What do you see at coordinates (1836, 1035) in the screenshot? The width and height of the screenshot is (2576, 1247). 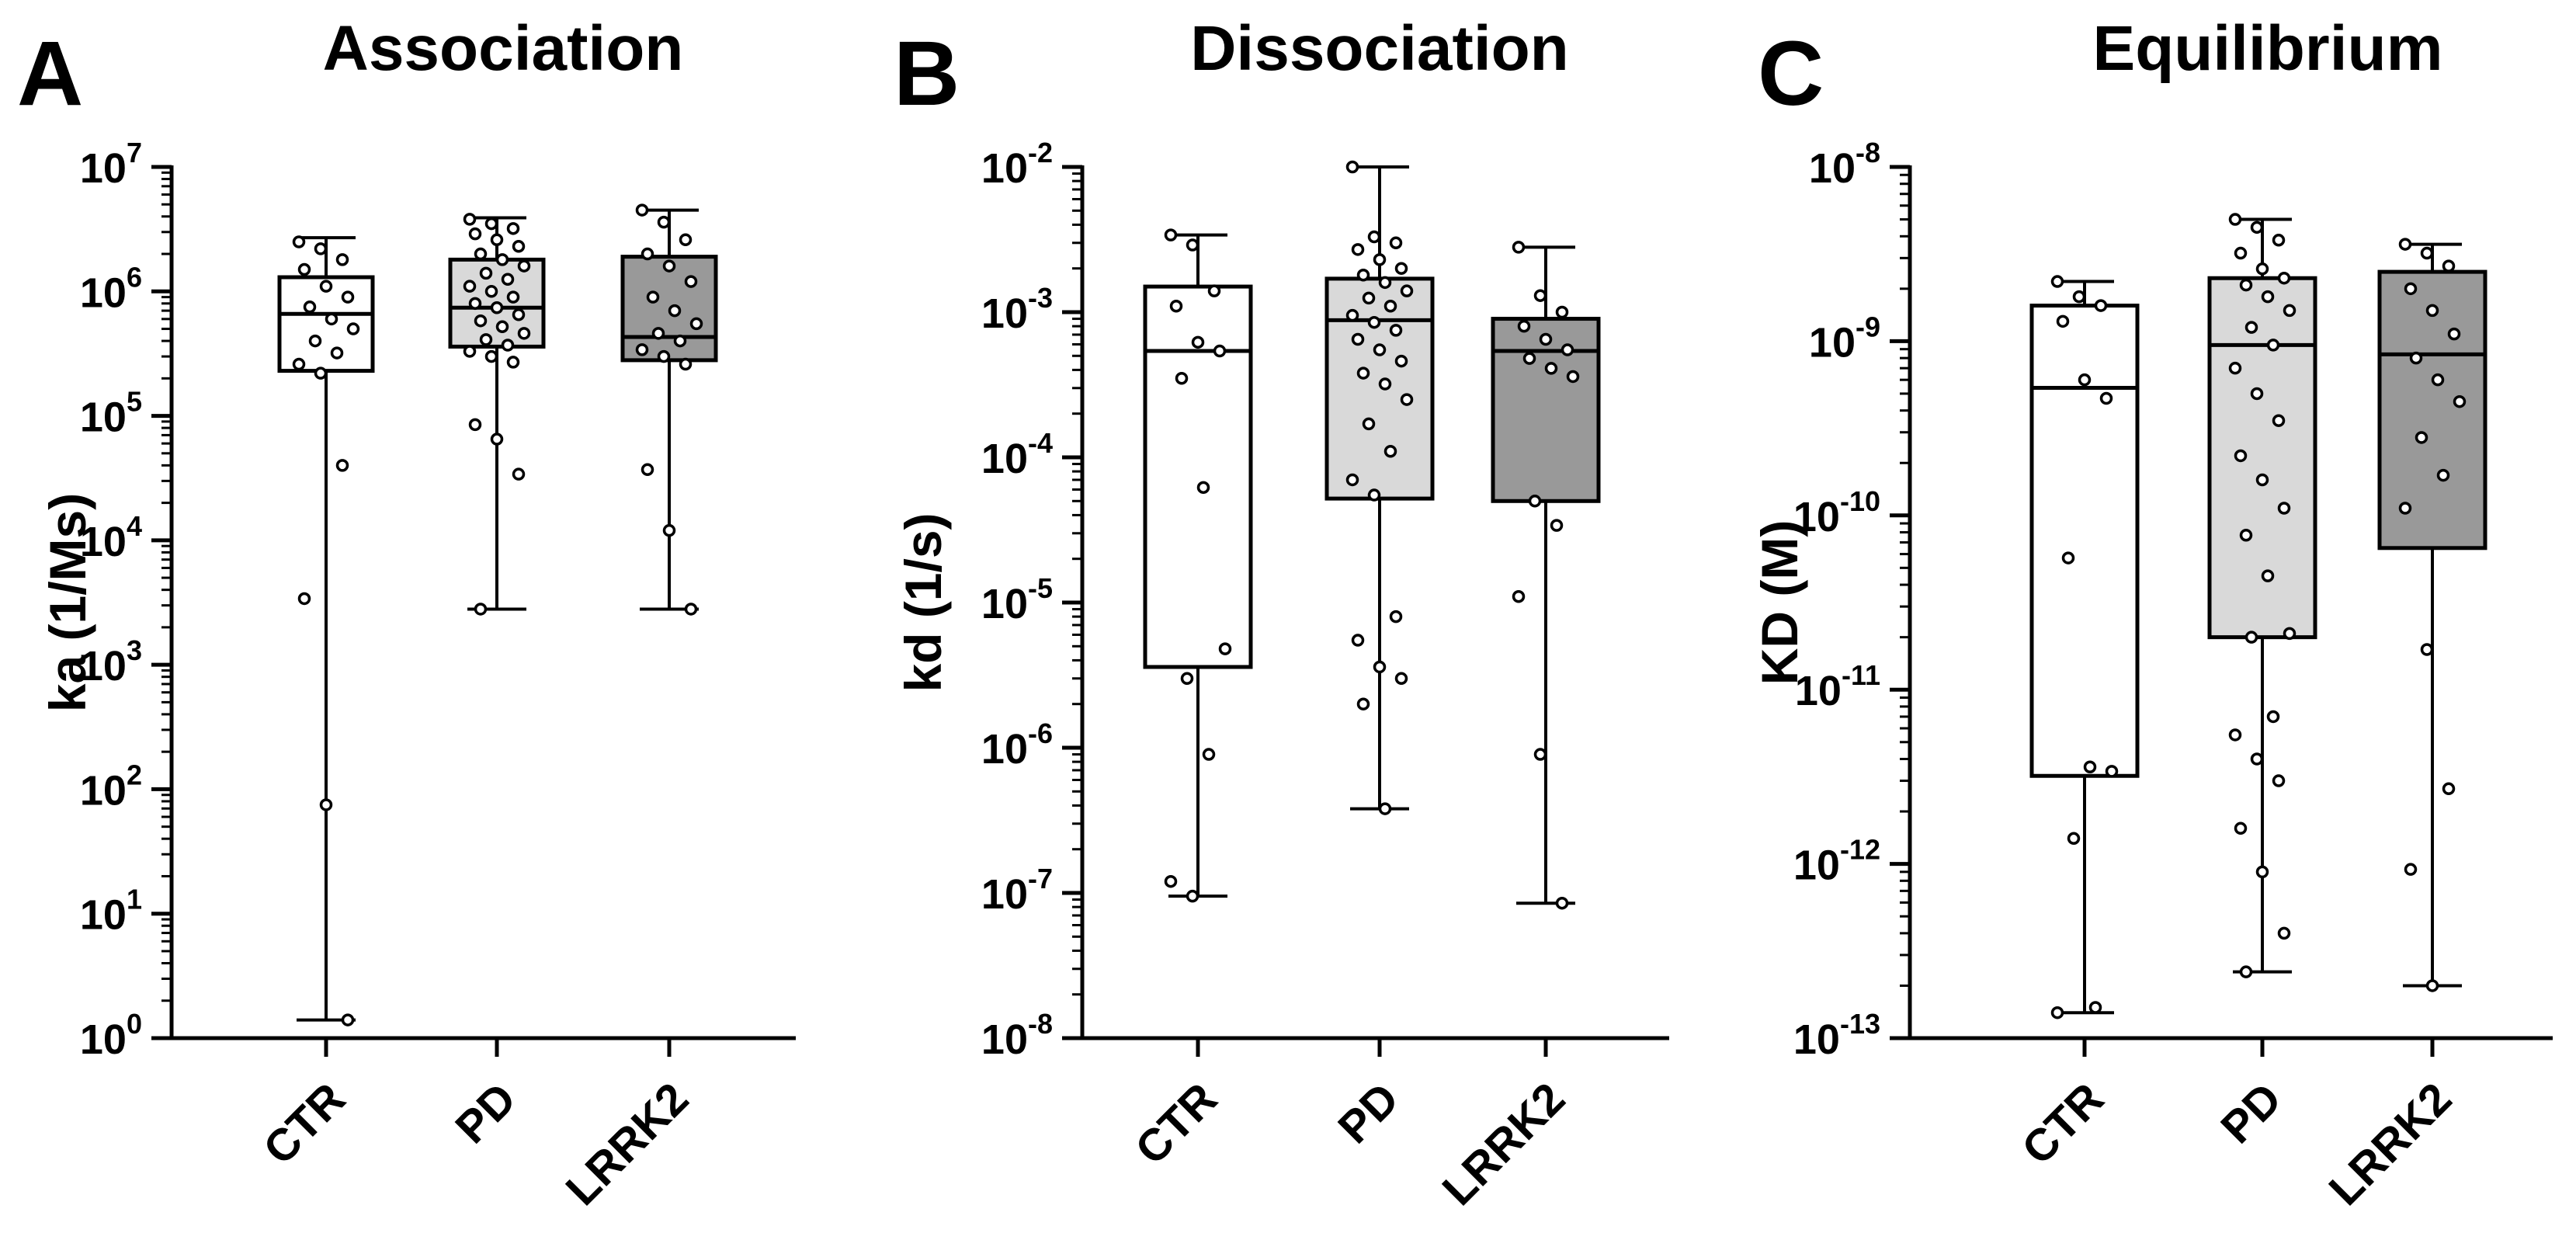 I see `y-tick-label: 10⁻¹³` at bounding box center [1836, 1035].